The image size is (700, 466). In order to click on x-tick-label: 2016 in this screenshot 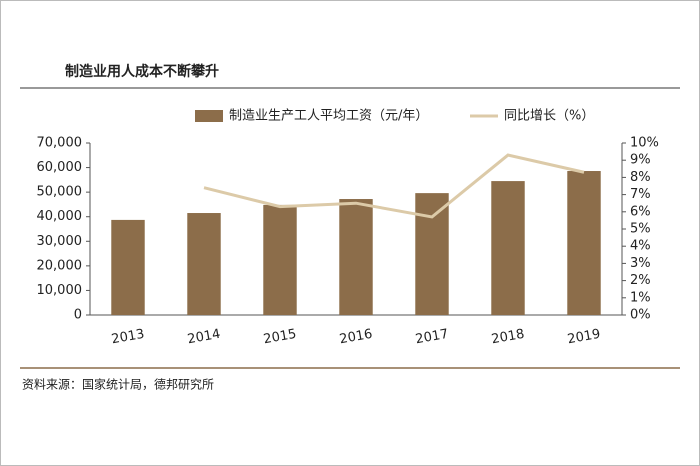, I will do `click(355, 337)`.